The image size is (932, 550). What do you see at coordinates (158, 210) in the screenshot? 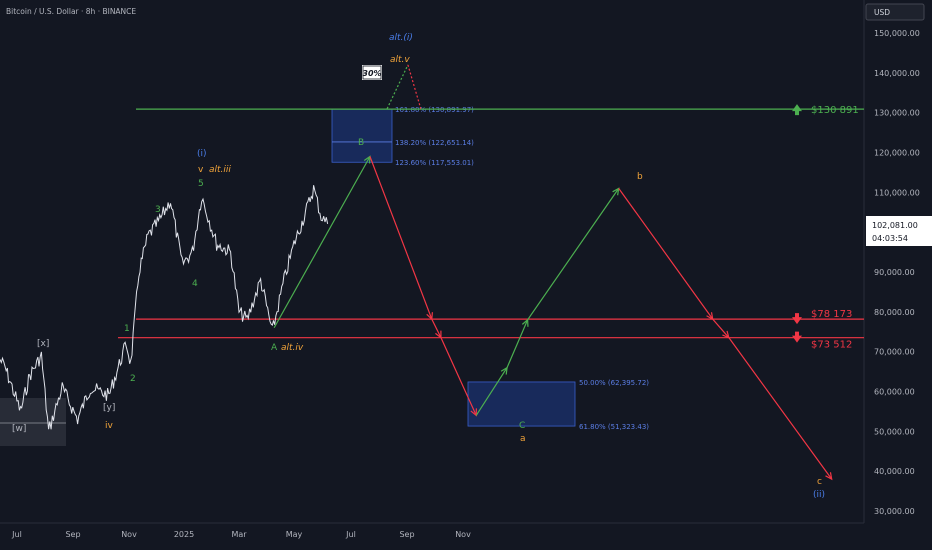
I see `wave-label-3: 3` at bounding box center [158, 210].